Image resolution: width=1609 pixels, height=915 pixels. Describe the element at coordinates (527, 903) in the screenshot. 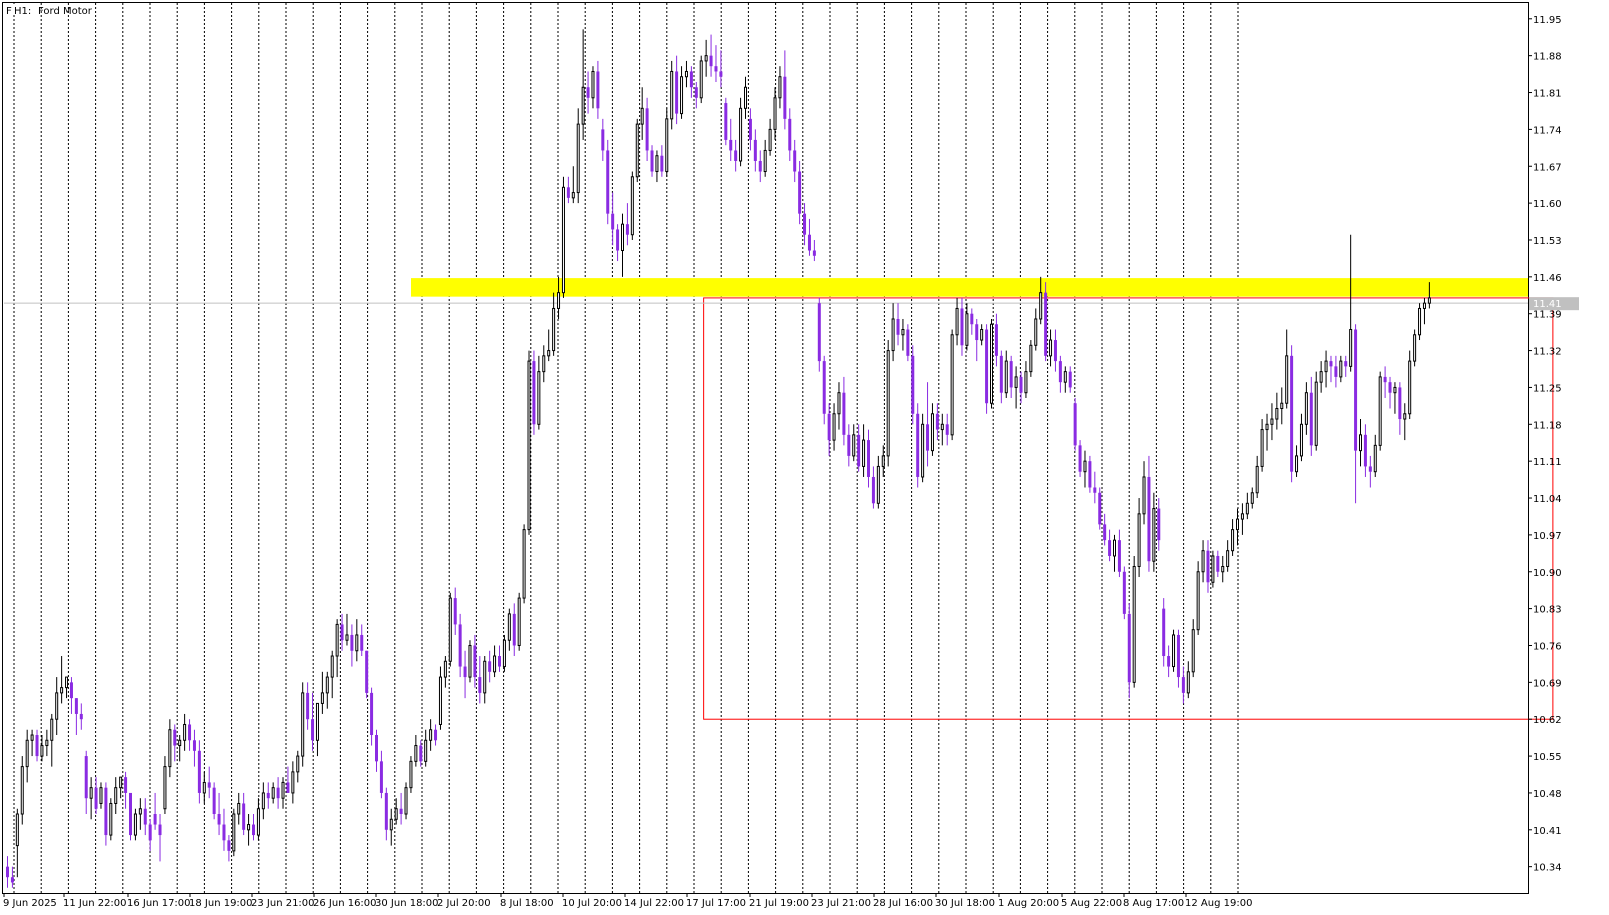

I see `time-tick-label: 8 Jul 18:00` at that location.